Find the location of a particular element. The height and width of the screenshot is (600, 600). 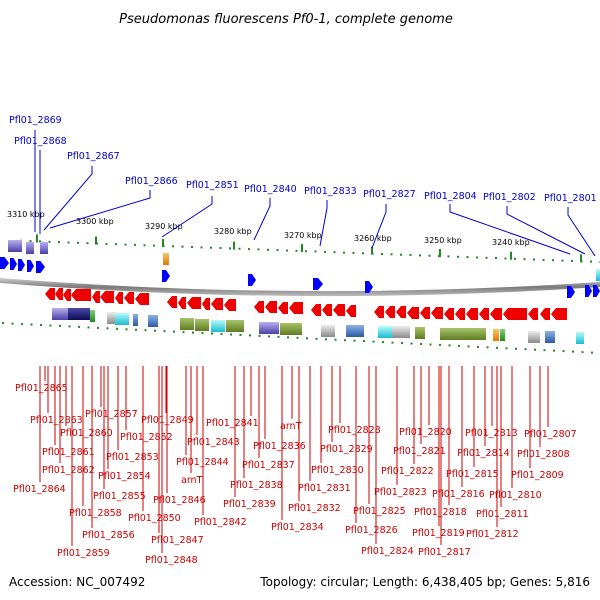

reverse-gene-label: Pfl01_2838 is located at coordinates (256, 485).